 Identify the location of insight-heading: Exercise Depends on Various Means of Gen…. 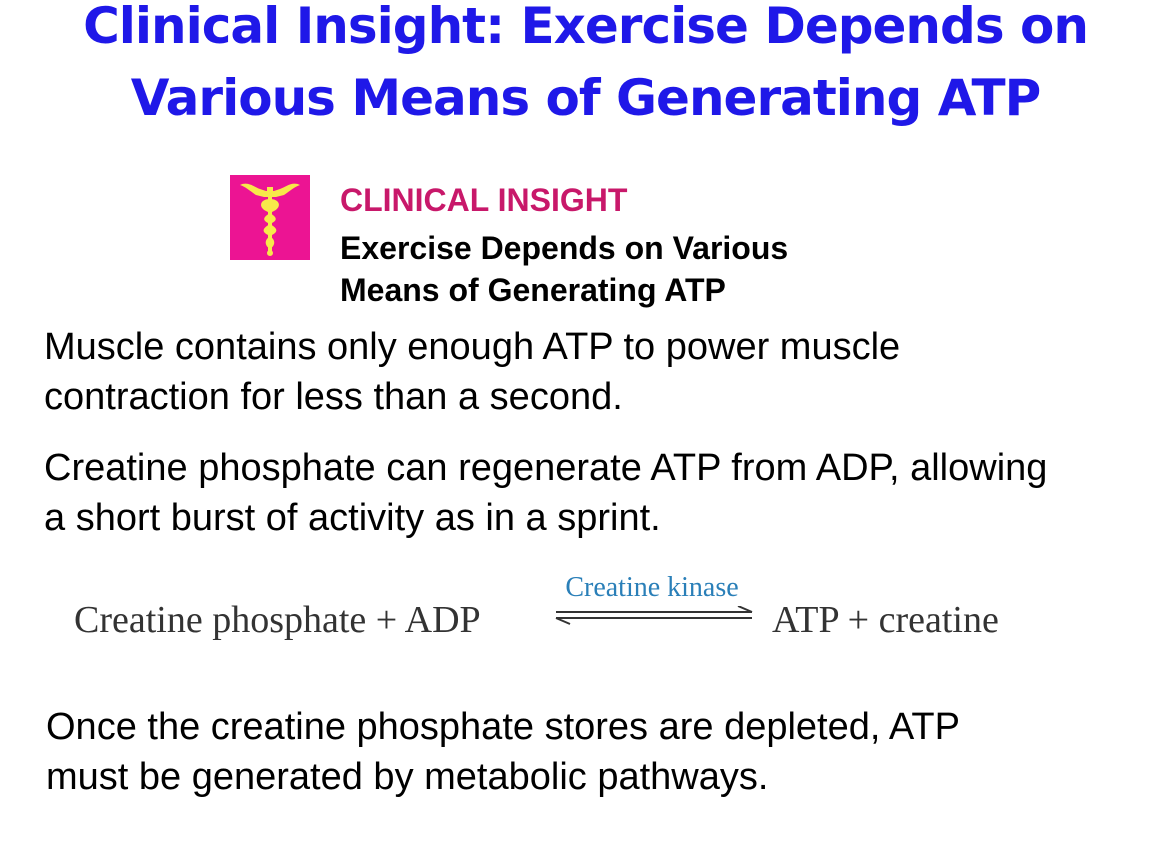
(564, 269).